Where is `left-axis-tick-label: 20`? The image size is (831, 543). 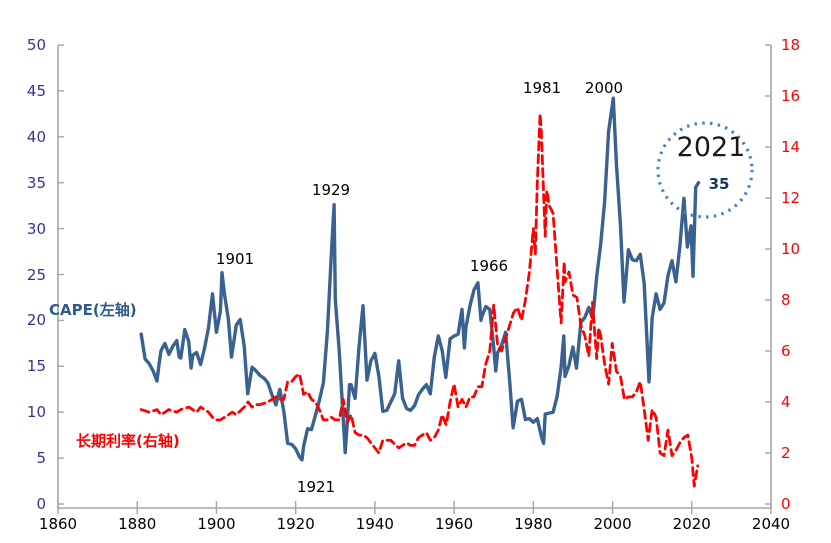 left-axis-tick-label: 20 is located at coordinates (36, 320).